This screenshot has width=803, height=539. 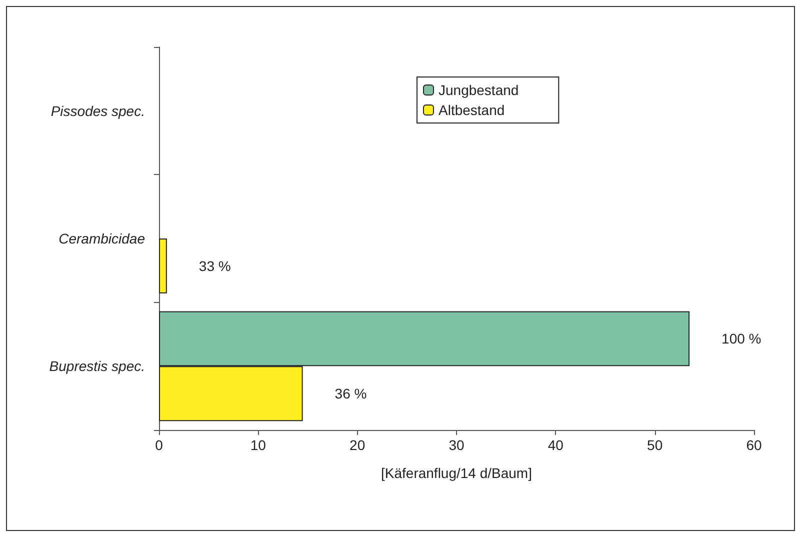 What do you see at coordinates (350, 394) in the screenshot?
I see `annotation: 36 %` at bounding box center [350, 394].